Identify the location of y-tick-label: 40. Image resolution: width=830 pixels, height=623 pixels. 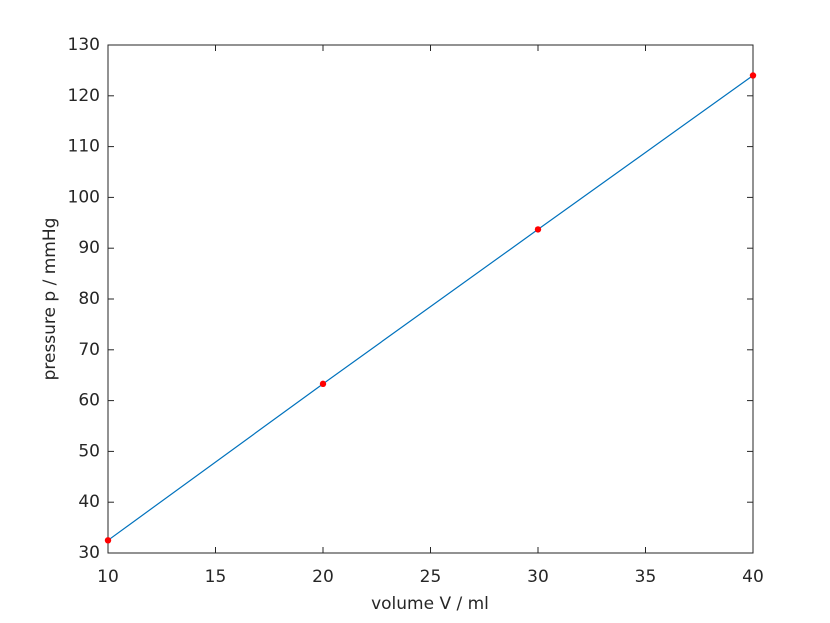
(89, 502).